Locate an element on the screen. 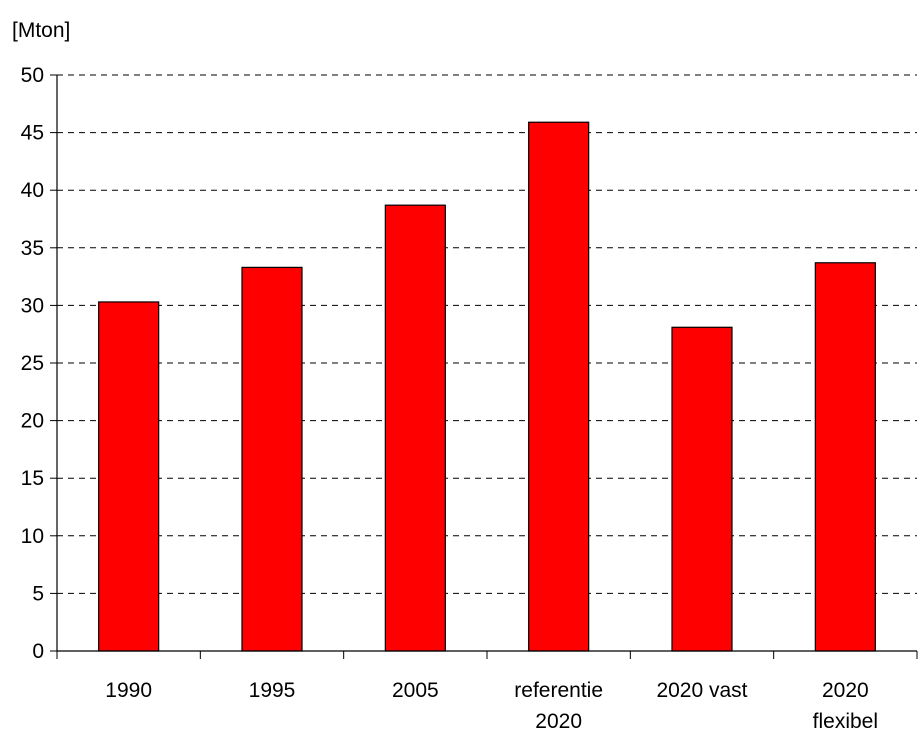 This screenshot has height=731, width=922. x-tick-label: 1995 is located at coordinates (272, 690).